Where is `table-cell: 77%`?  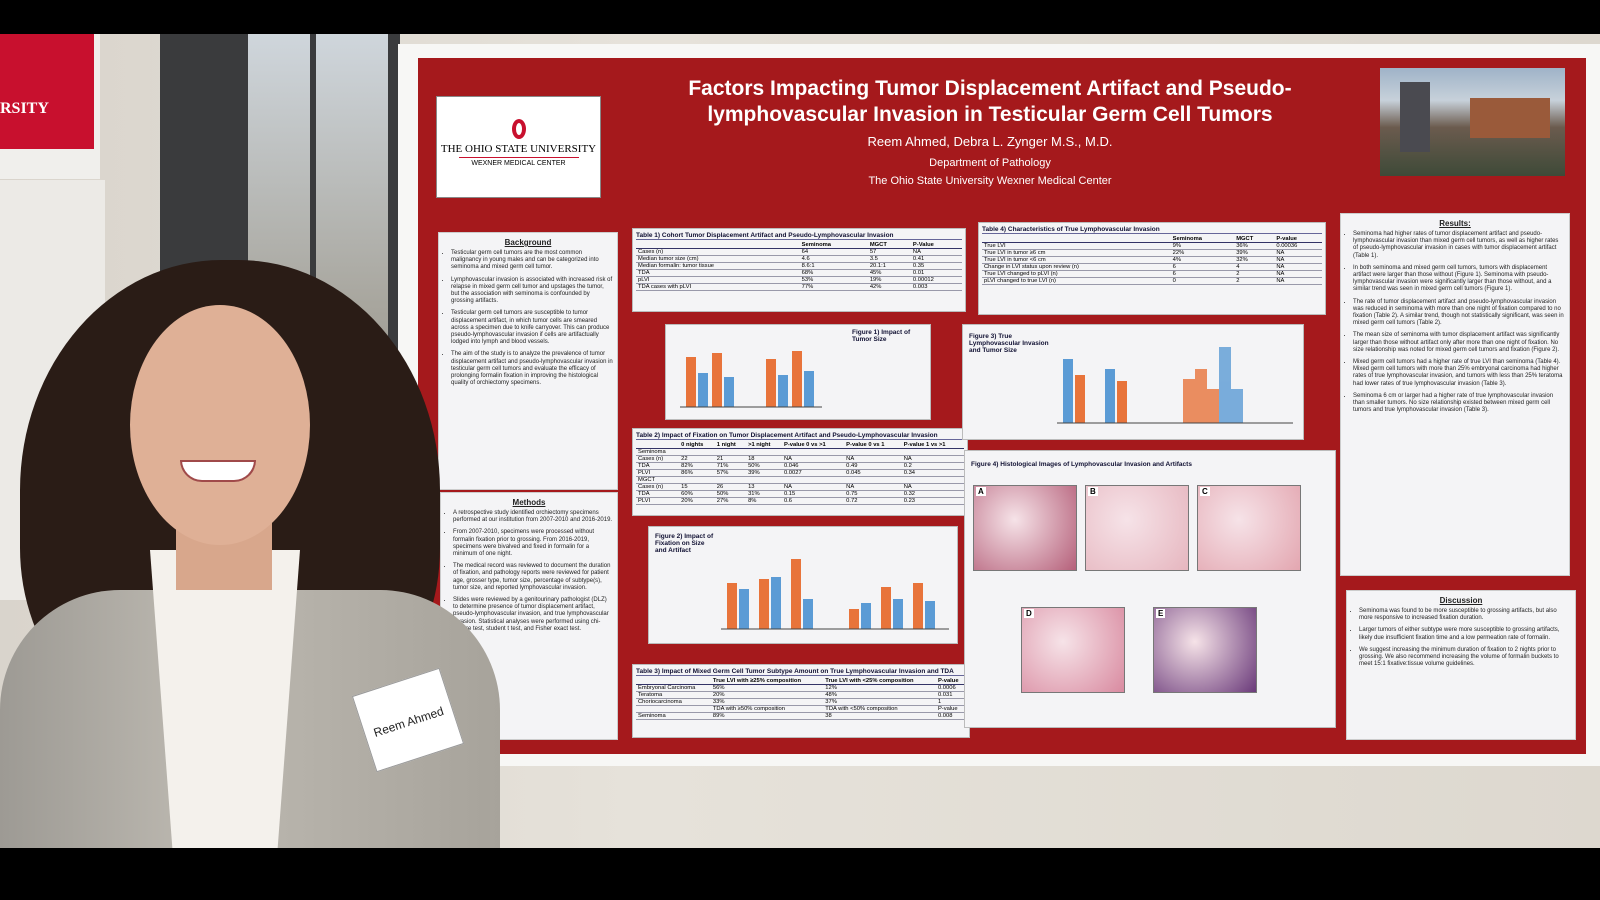
table-cell: 77% is located at coordinates (833, 287).